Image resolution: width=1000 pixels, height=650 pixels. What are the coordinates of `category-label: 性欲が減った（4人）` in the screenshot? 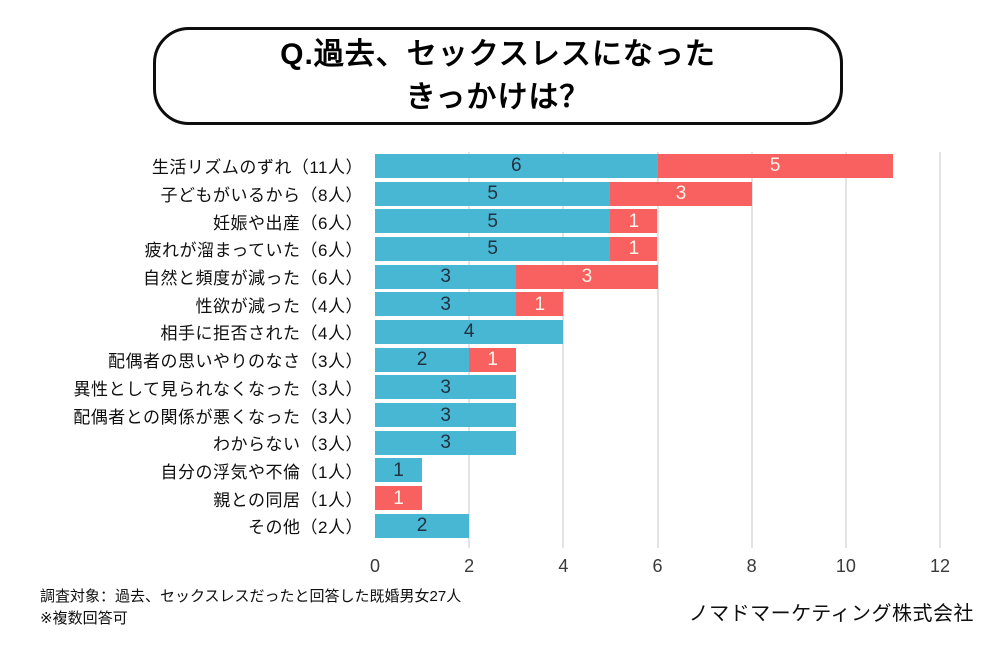 It's located at (279, 306).